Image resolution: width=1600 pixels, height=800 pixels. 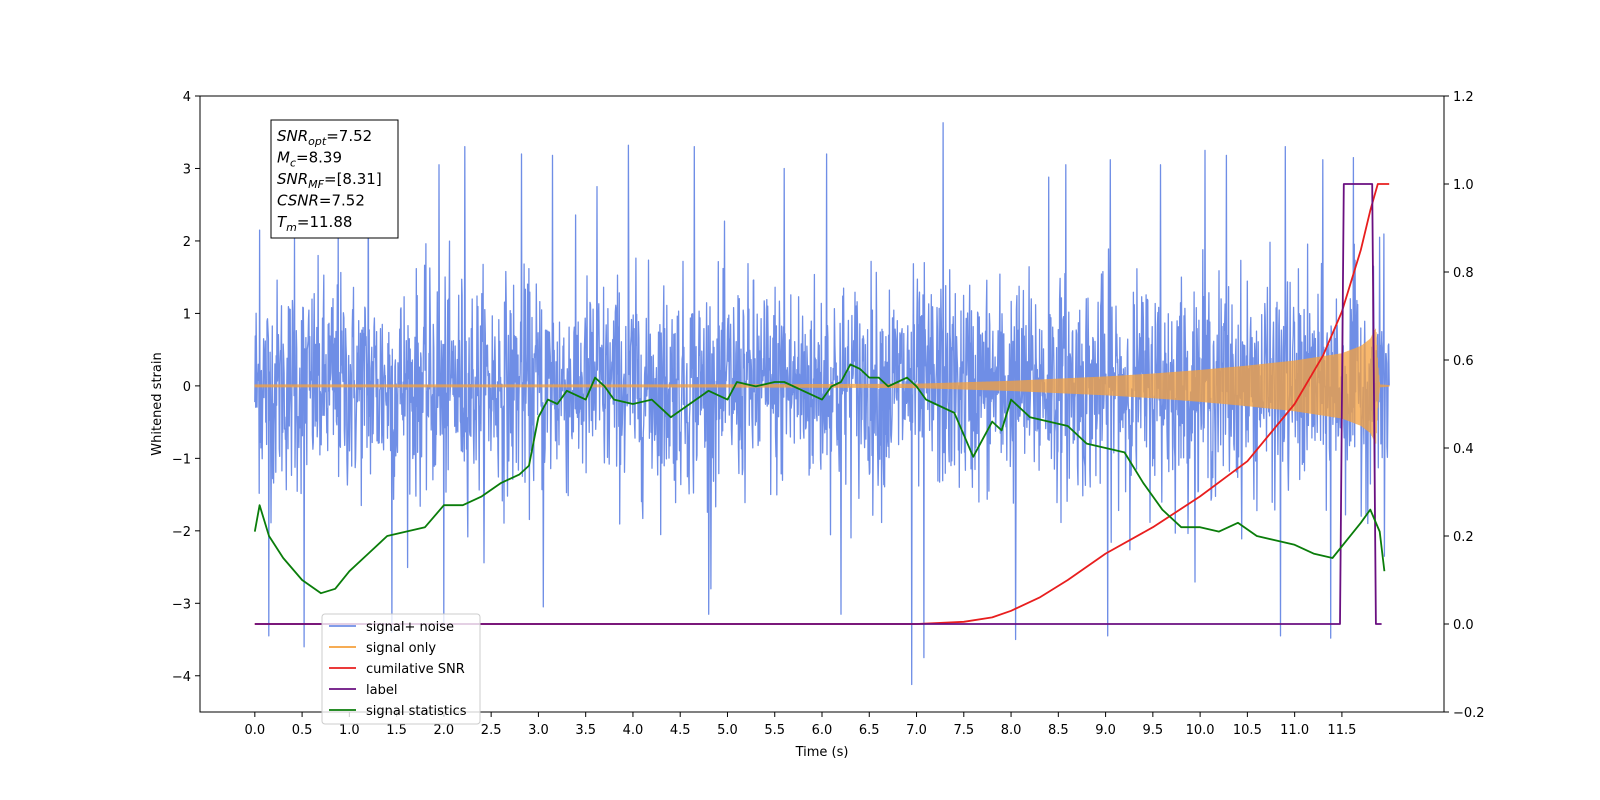 What do you see at coordinates (187, 314) in the screenshot?
I see `y-tick-label: 1` at bounding box center [187, 314].